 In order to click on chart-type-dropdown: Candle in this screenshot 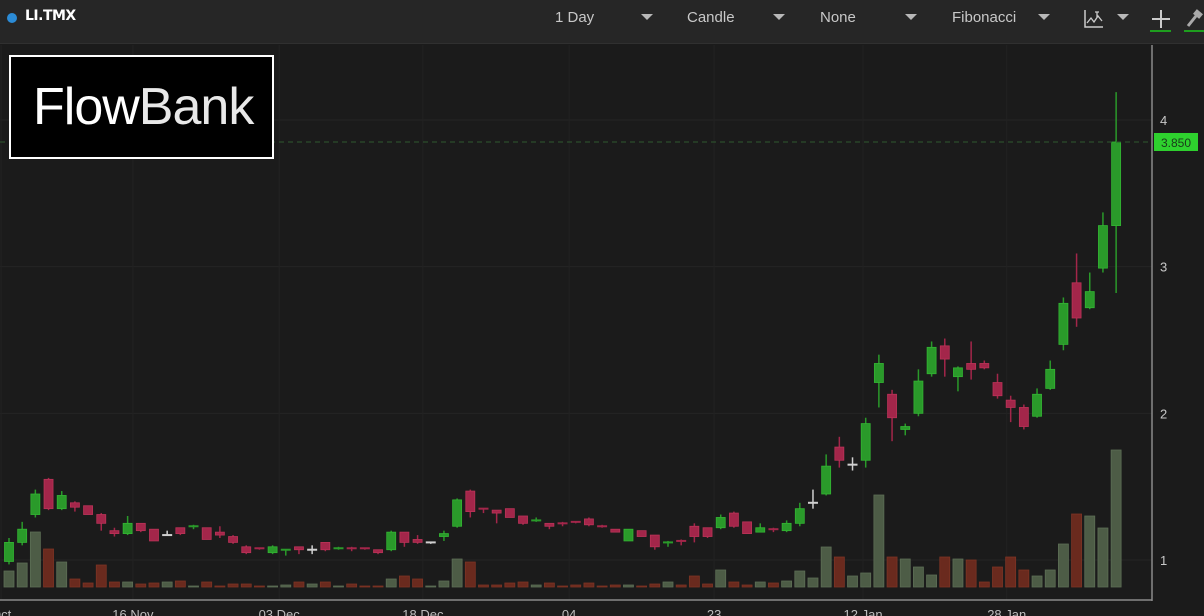, I will do `click(711, 17)`.